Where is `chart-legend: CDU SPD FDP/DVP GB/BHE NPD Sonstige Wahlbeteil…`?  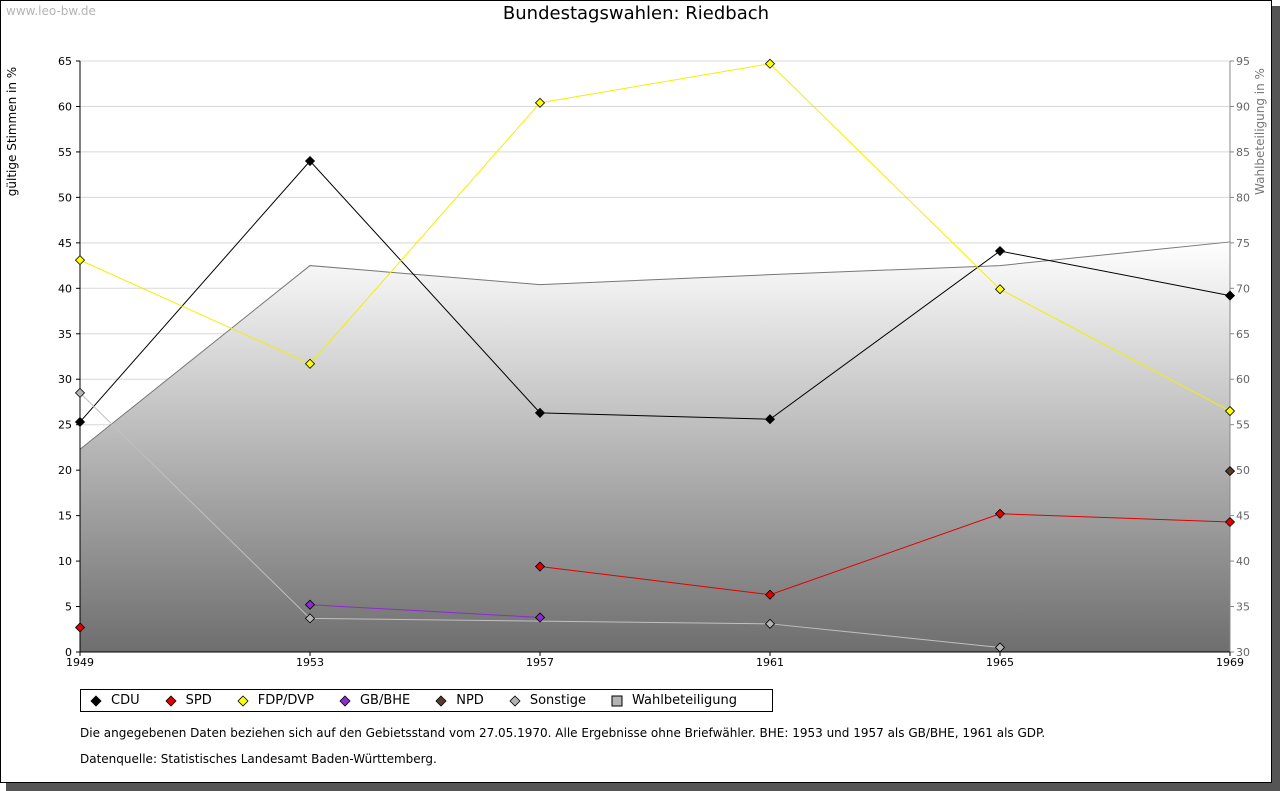 chart-legend: CDU SPD FDP/DVP GB/BHE NPD Sonstige Wahlbeteil… is located at coordinates (426, 700).